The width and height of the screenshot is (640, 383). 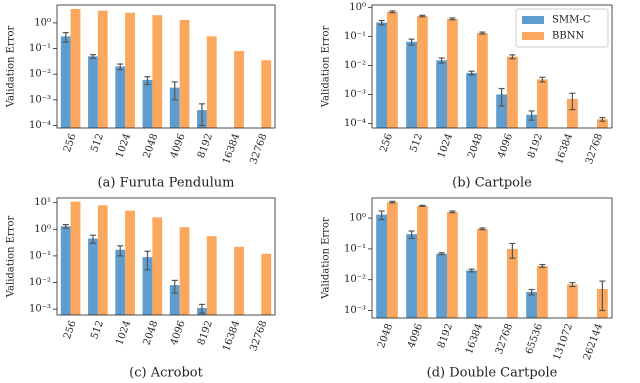 What do you see at coordinates (593, 342) in the screenshot?
I see `x-tick-label: 262144` at bounding box center [593, 342].